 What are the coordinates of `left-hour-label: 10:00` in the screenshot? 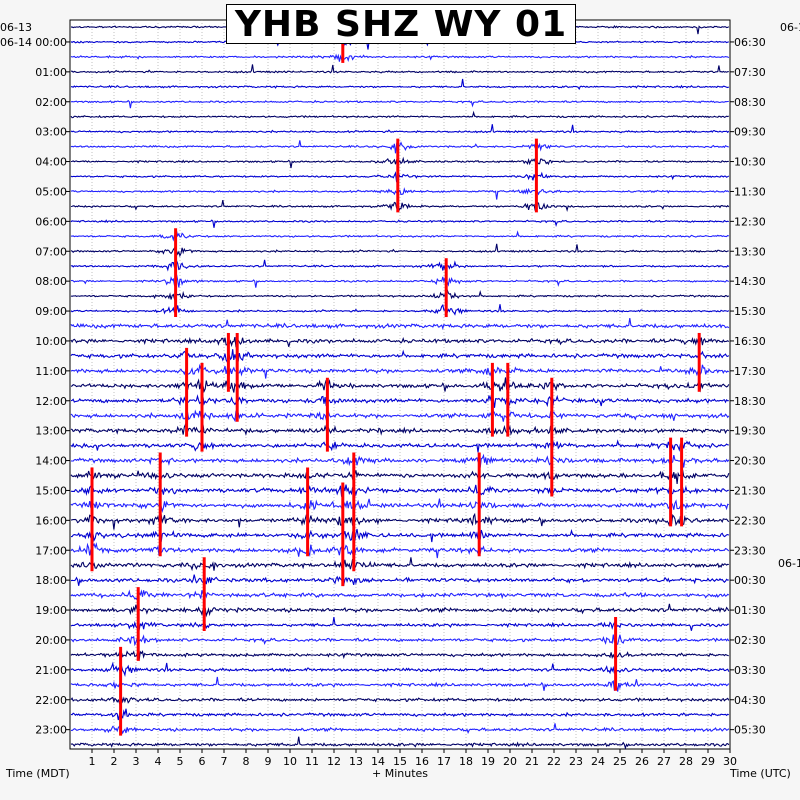 It's located at (51, 341).